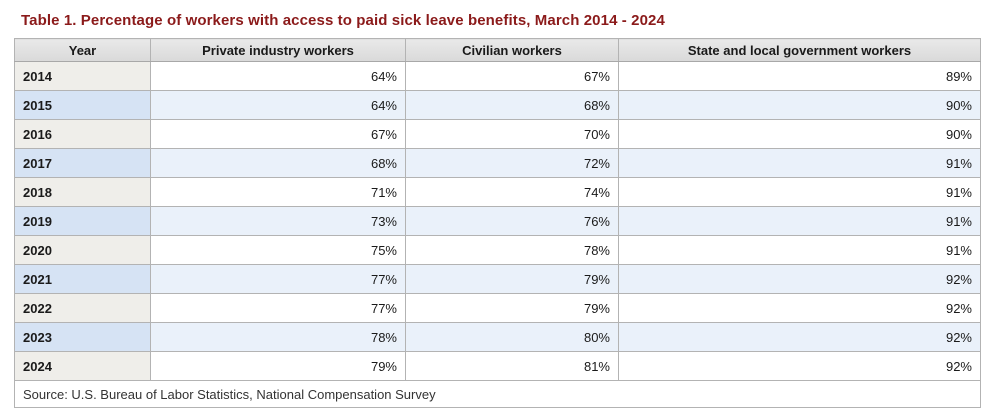 The width and height of the screenshot is (994, 420). I want to click on value-cell-civilian: 67%, so click(512, 76).